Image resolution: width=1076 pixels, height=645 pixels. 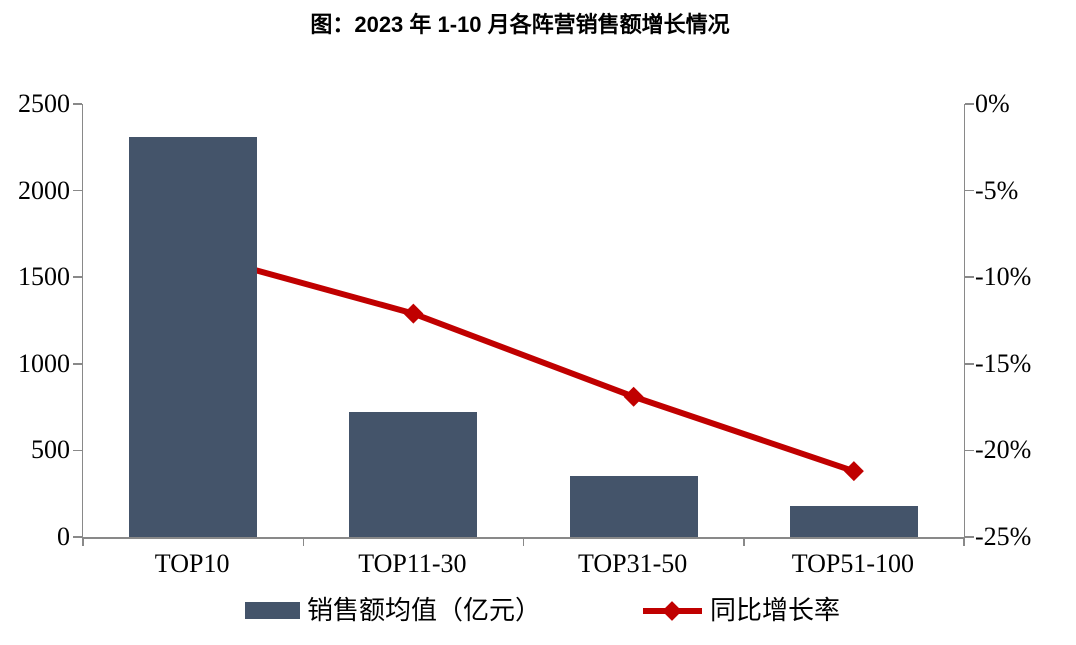 What do you see at coordinates (853, 563) in the screenshot?
I see `x-axis-category-label: TOP51-100` at bounding box center [853, 563].